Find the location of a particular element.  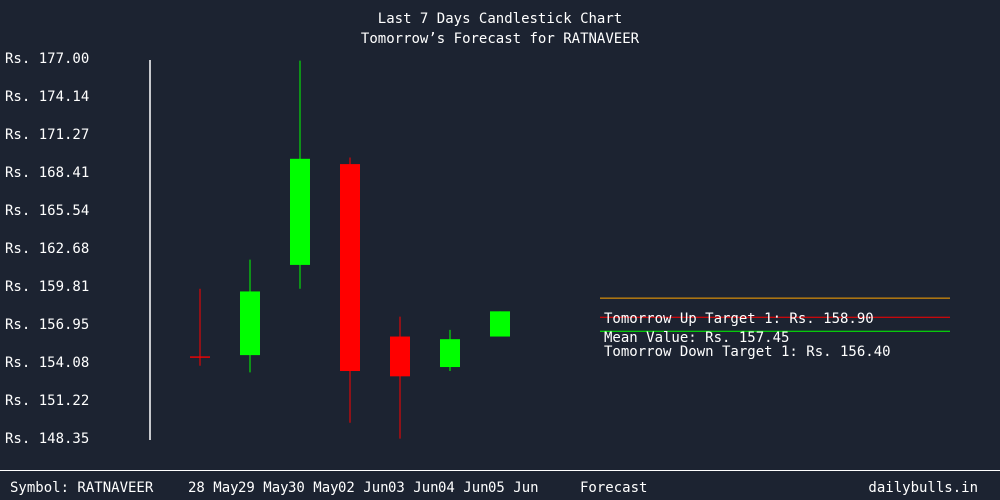

chart-subtitle: Tomorrow’s Forecast for RATNAVEER is located at coordinates (500, 39).